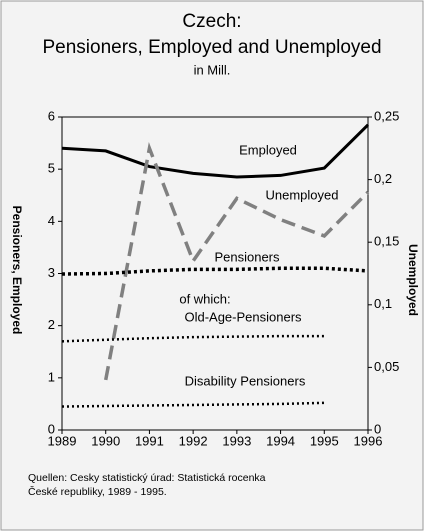  Describe the element at coordinates (302, 194) in the screenshot. I see `series-label: Unemployed` at that location.